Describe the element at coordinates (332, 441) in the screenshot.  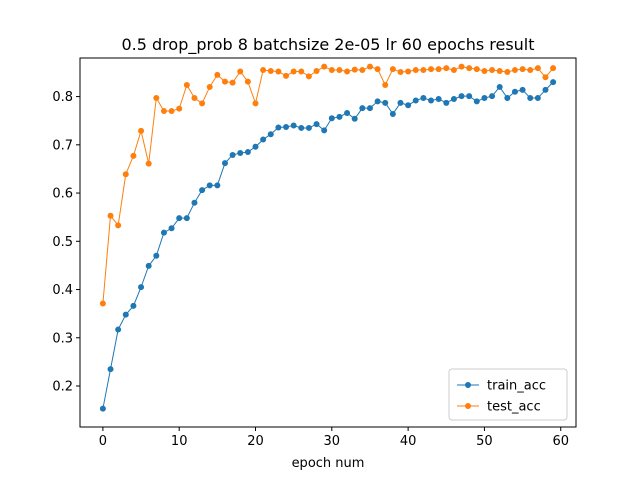
I see `x-tick-label: 30` at that location.